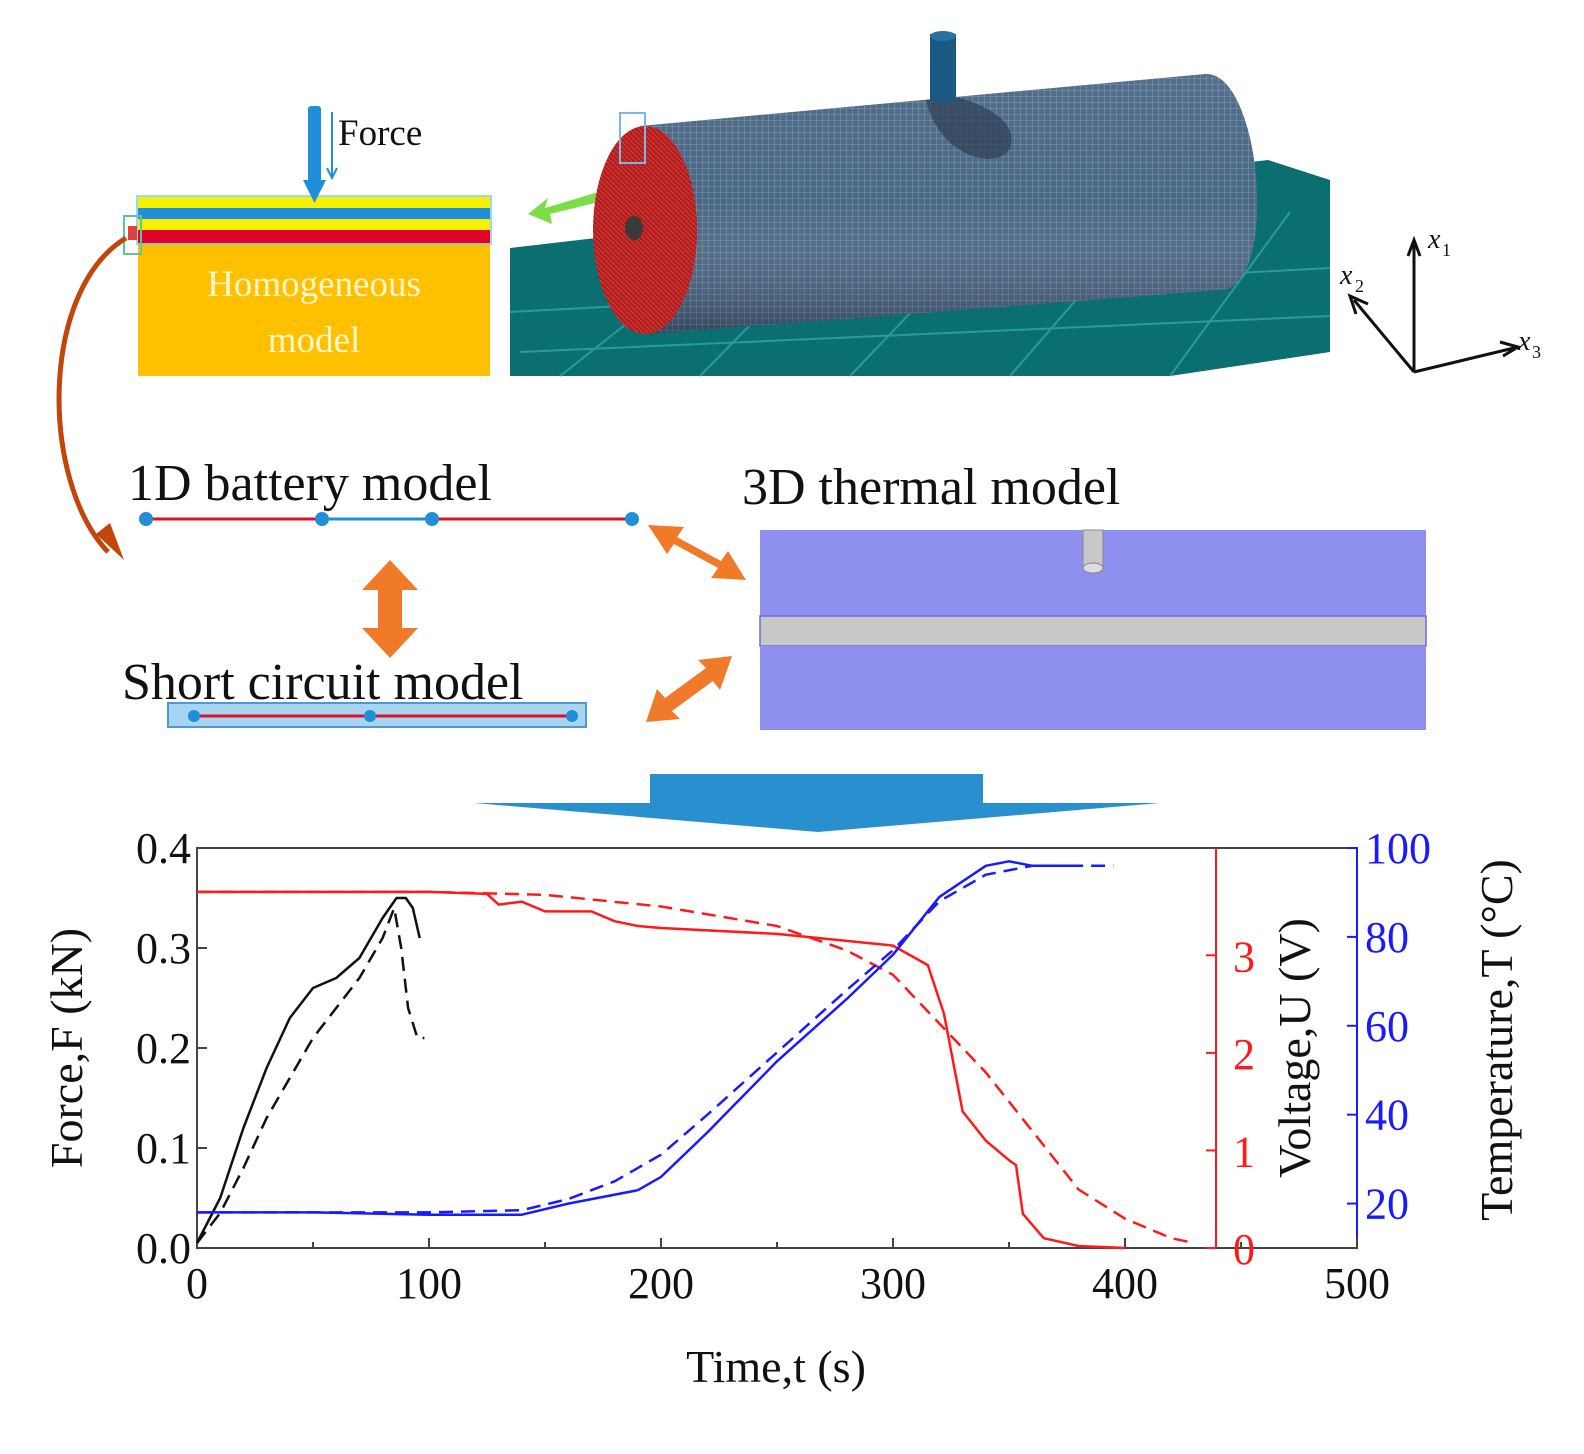 This screenshot has height=1454, width=1584. What do you see at coordinates (163, 1248) in the screenshot?
I see `force-tick-label: 0.0` at bounding box center [163, 1248].